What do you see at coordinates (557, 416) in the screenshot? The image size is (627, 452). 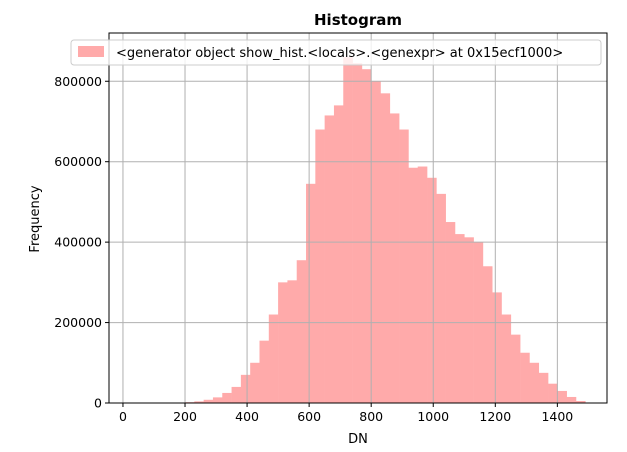 I see `x-tick-label: 1400` at bounding box center [557, 416].